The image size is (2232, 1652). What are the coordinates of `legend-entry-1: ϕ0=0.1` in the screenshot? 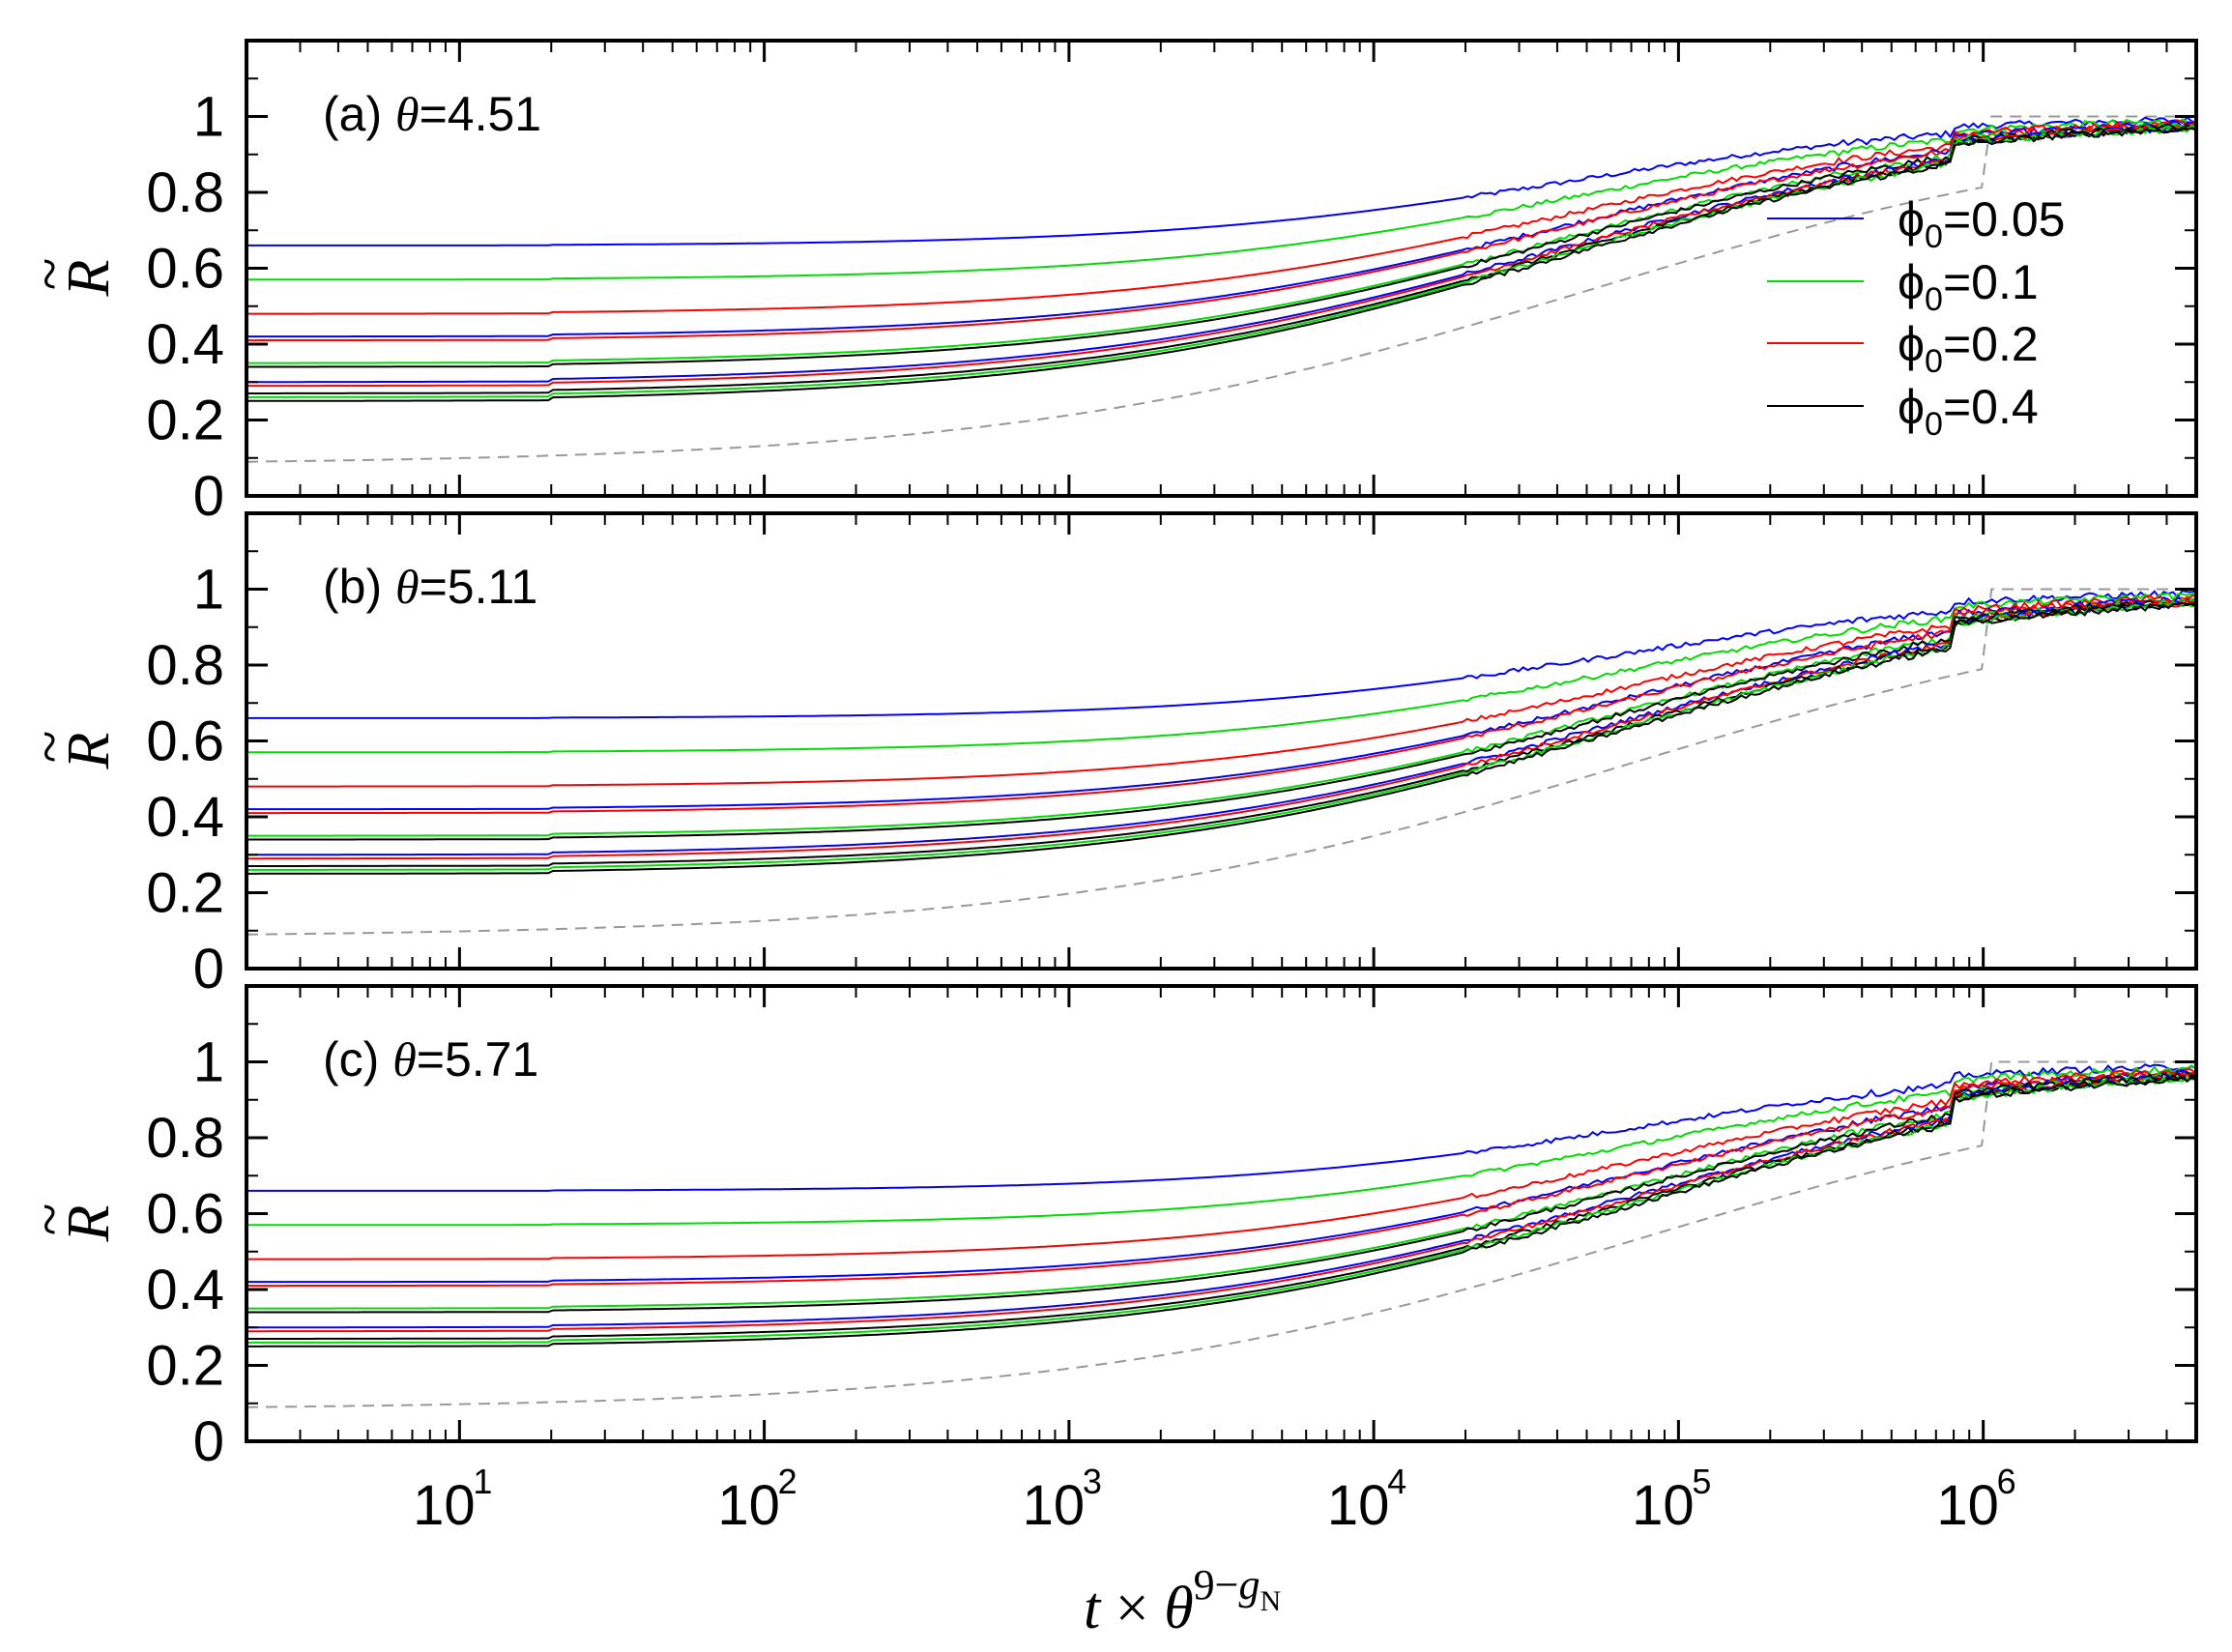 It's located at (1903, 286).